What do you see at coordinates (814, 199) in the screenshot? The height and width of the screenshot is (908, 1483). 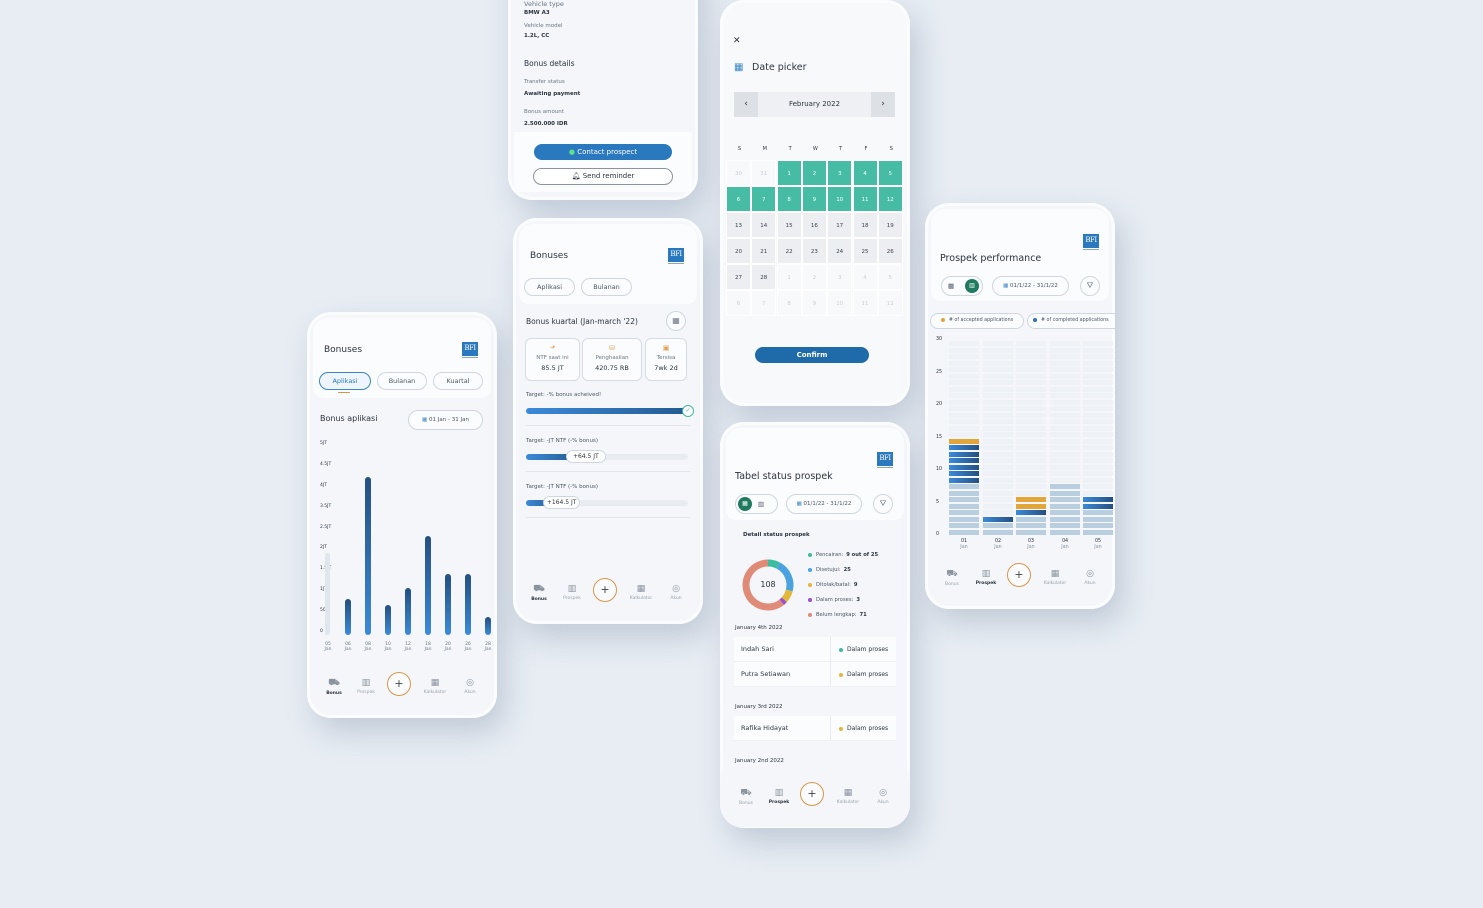 I see `calendar-day: 9` at bounding box center [814, 199].